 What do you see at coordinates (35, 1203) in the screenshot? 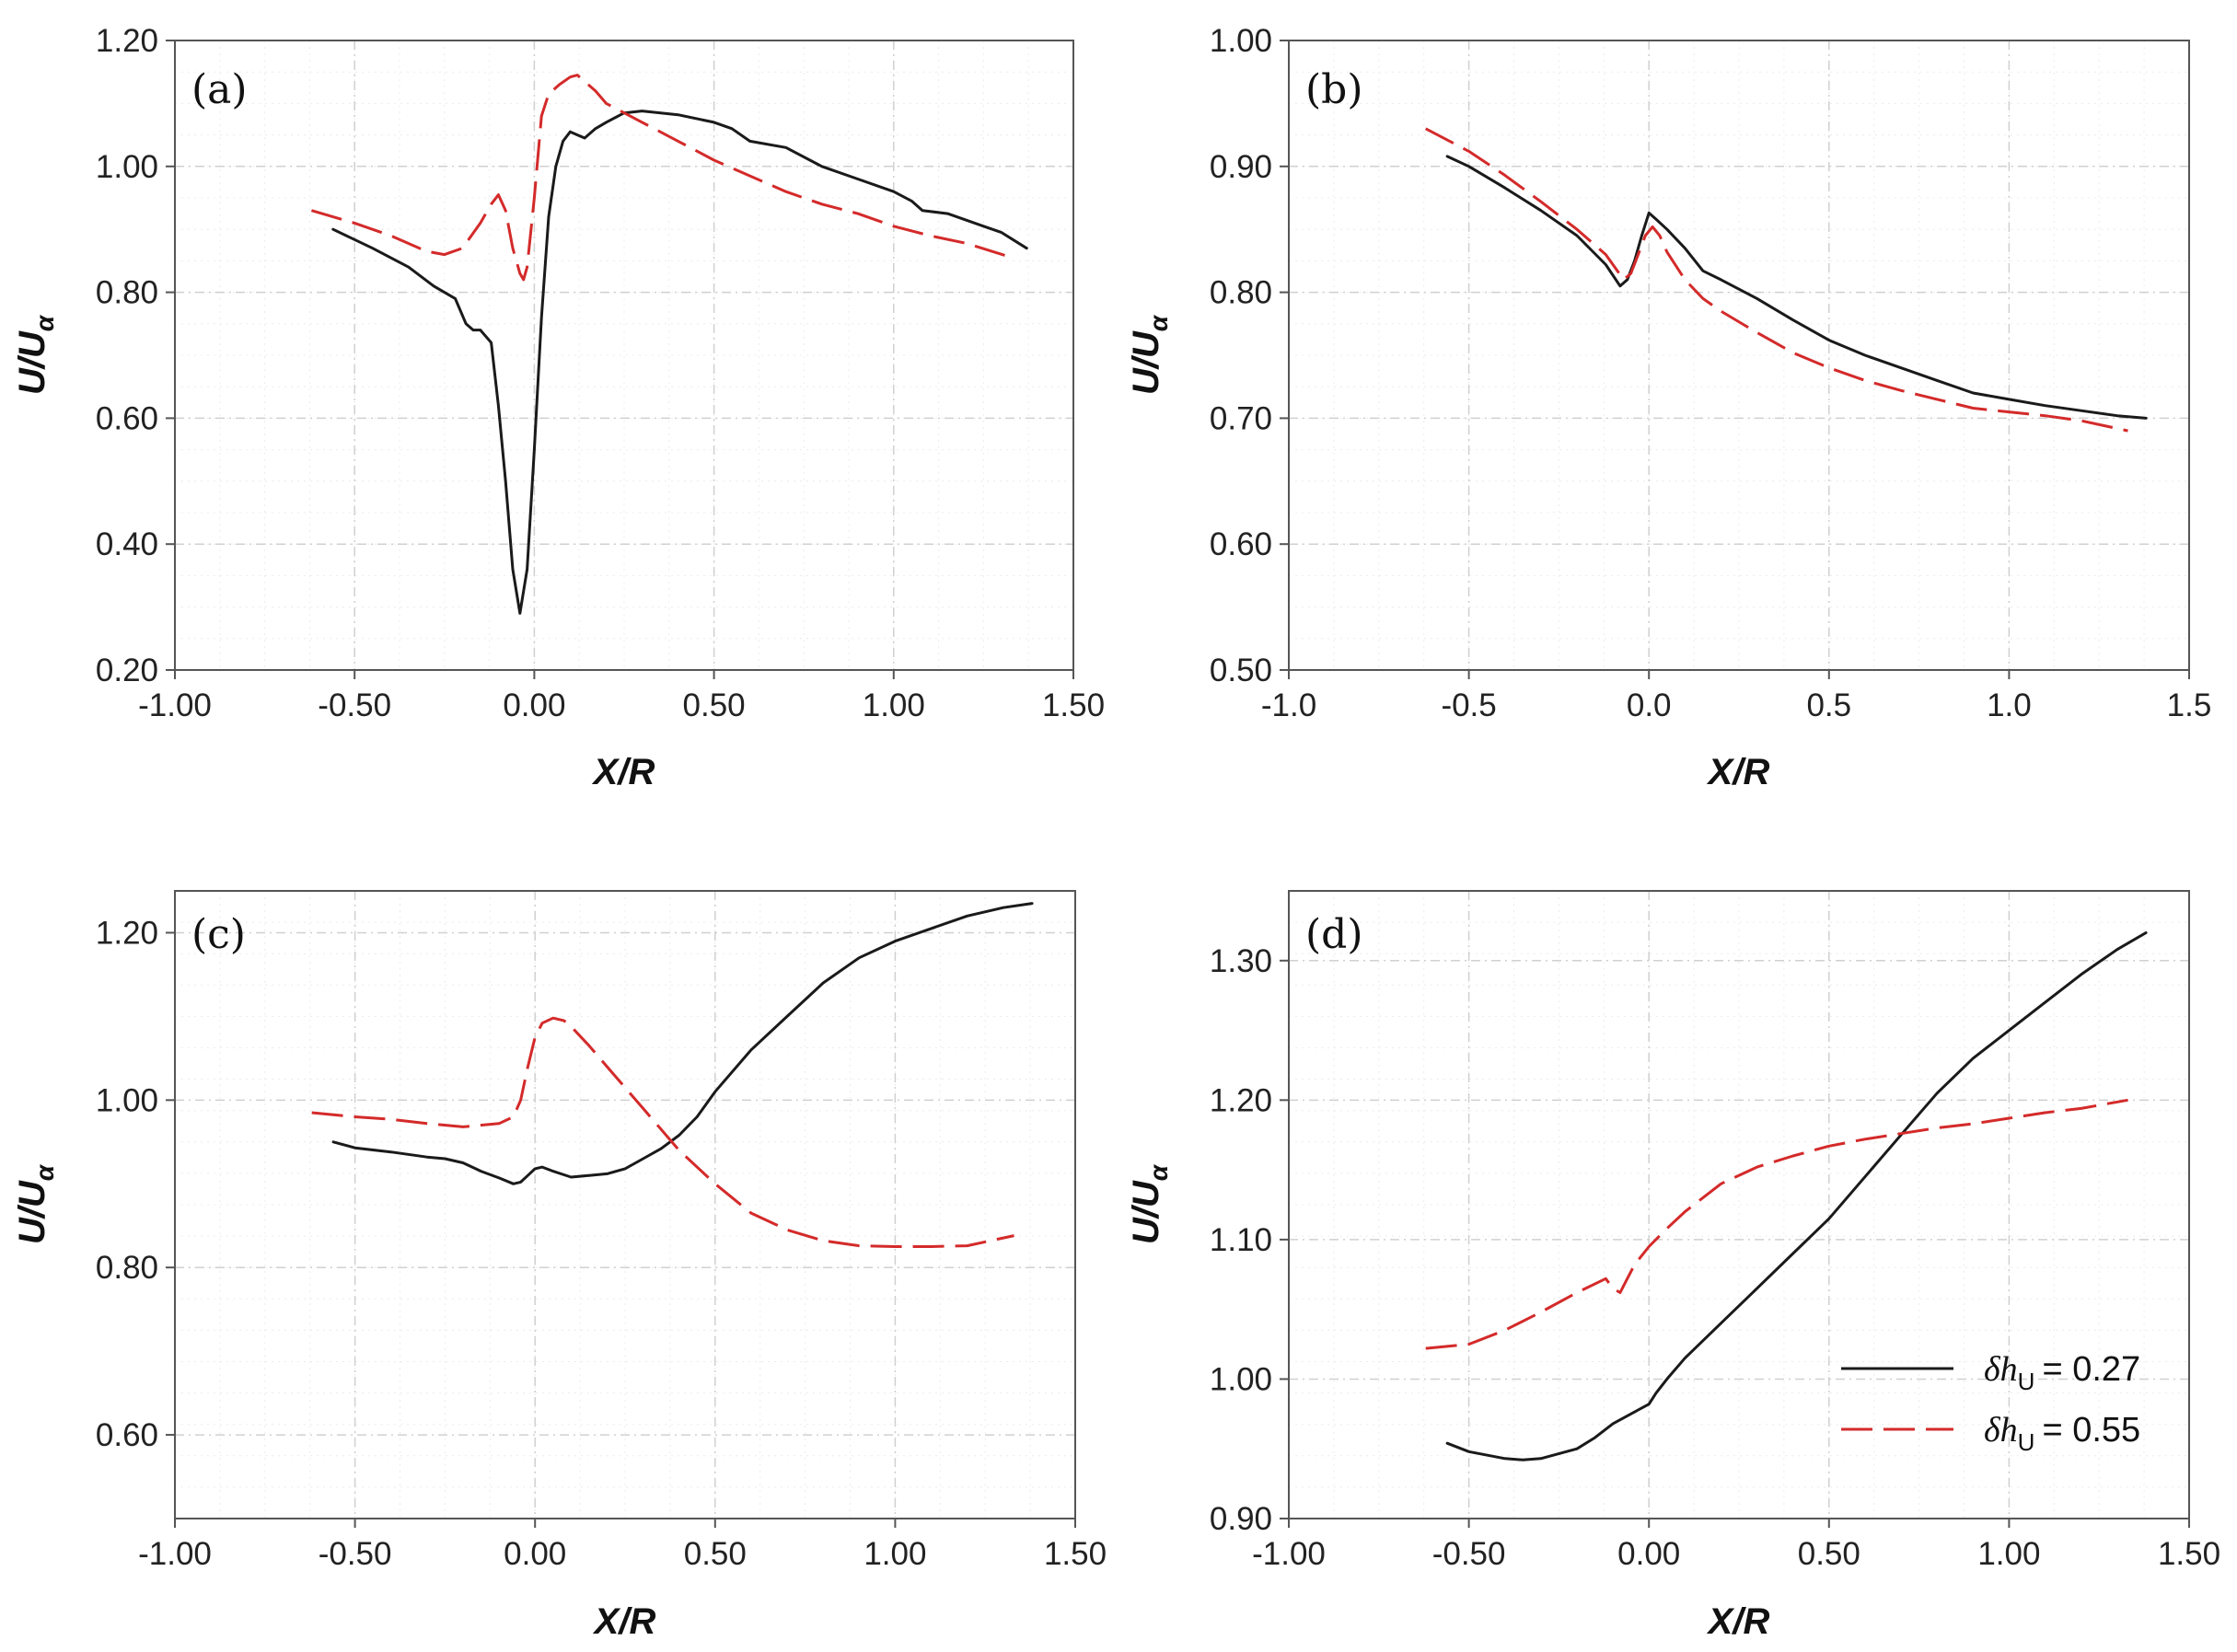
I see `chart2-y-axis-label: U/Uα` at bounding box center [35, 1203].